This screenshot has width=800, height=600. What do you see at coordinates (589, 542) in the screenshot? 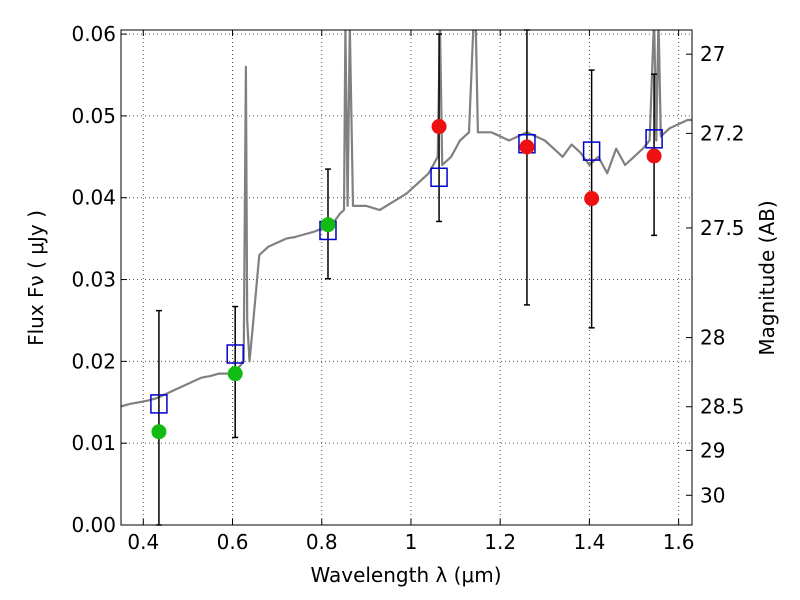
I see `x-tick-label: 1.4` at bounding box center [589, 542].